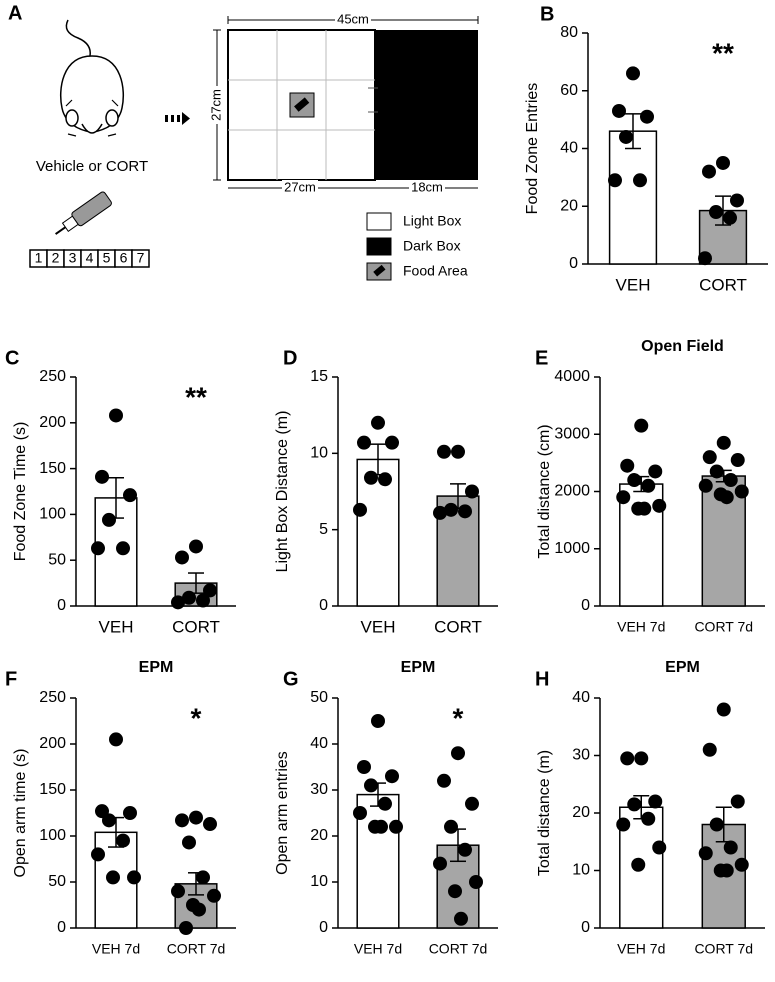 The image size is (775, 982). What do you see at coordinates (282, 492) in the screenshot?
I see `y-axis-label: Light Box Distance (m)` at bounding box center [282, 492].